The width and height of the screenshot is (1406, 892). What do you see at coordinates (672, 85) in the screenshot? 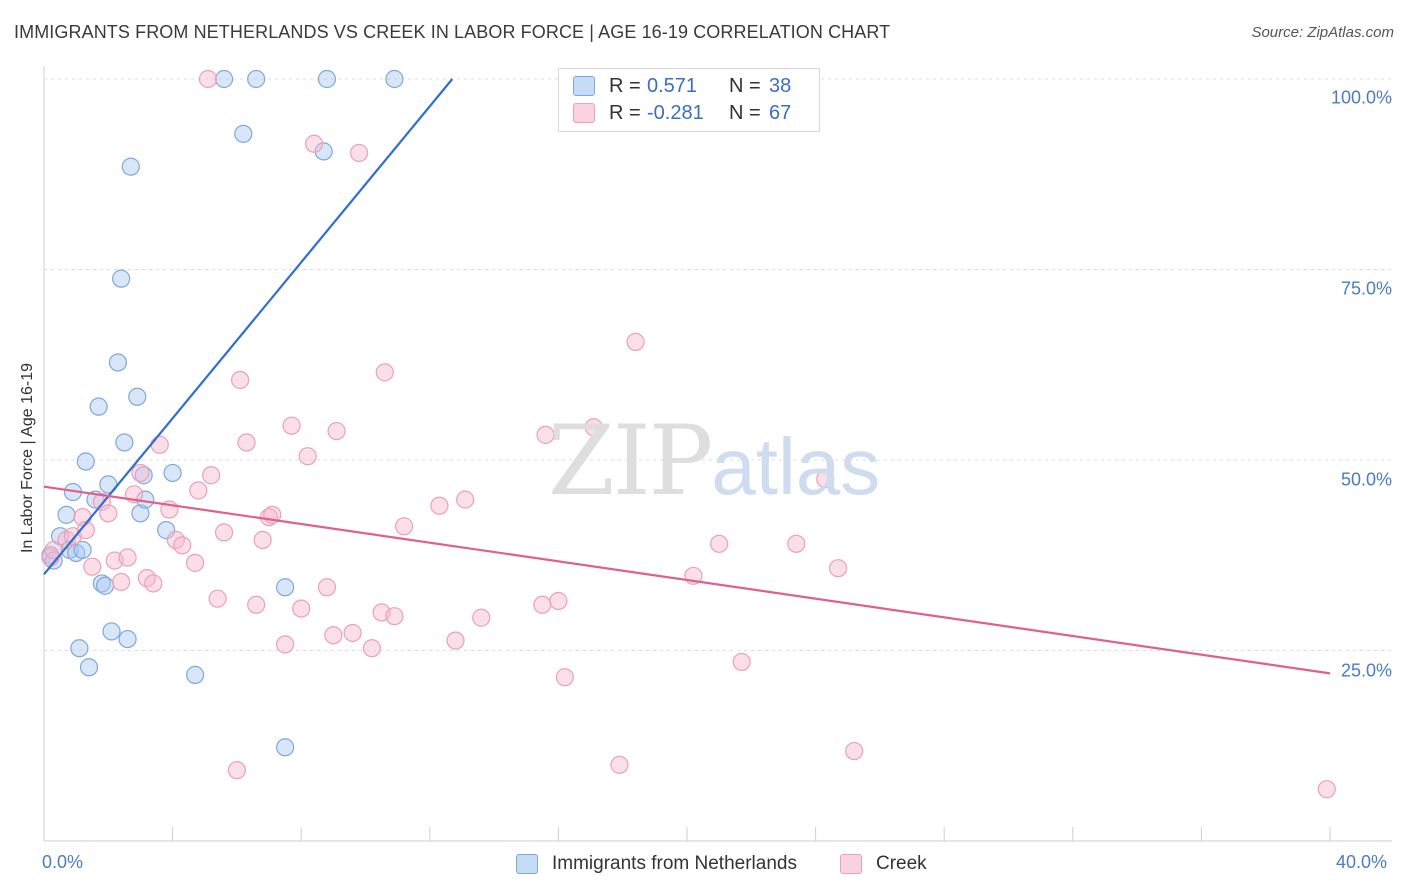
I see `r-value: 0.571` at bounding box center [672, 85].